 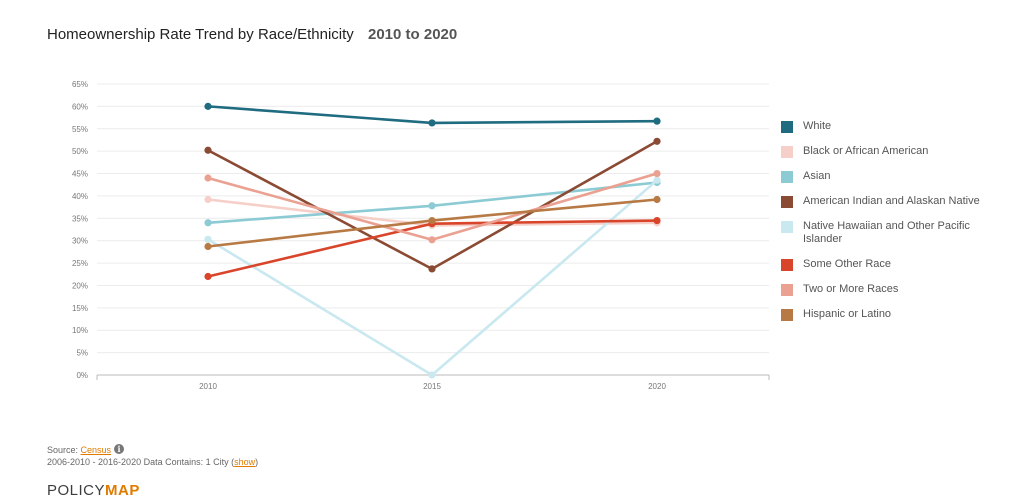 I want to click on y-tick-label: 25%, so click(x=80, y=263).